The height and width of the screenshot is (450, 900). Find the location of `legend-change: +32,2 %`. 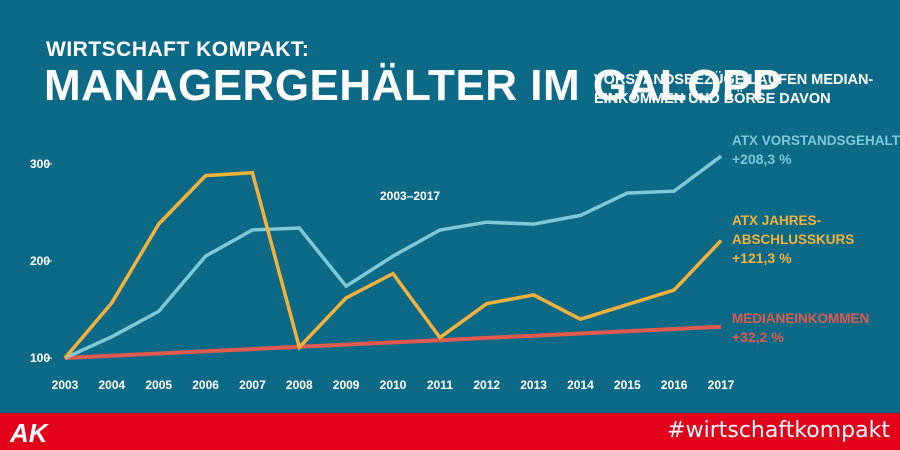

legend-change: +32,2 % is located at coordinates (758, 337).